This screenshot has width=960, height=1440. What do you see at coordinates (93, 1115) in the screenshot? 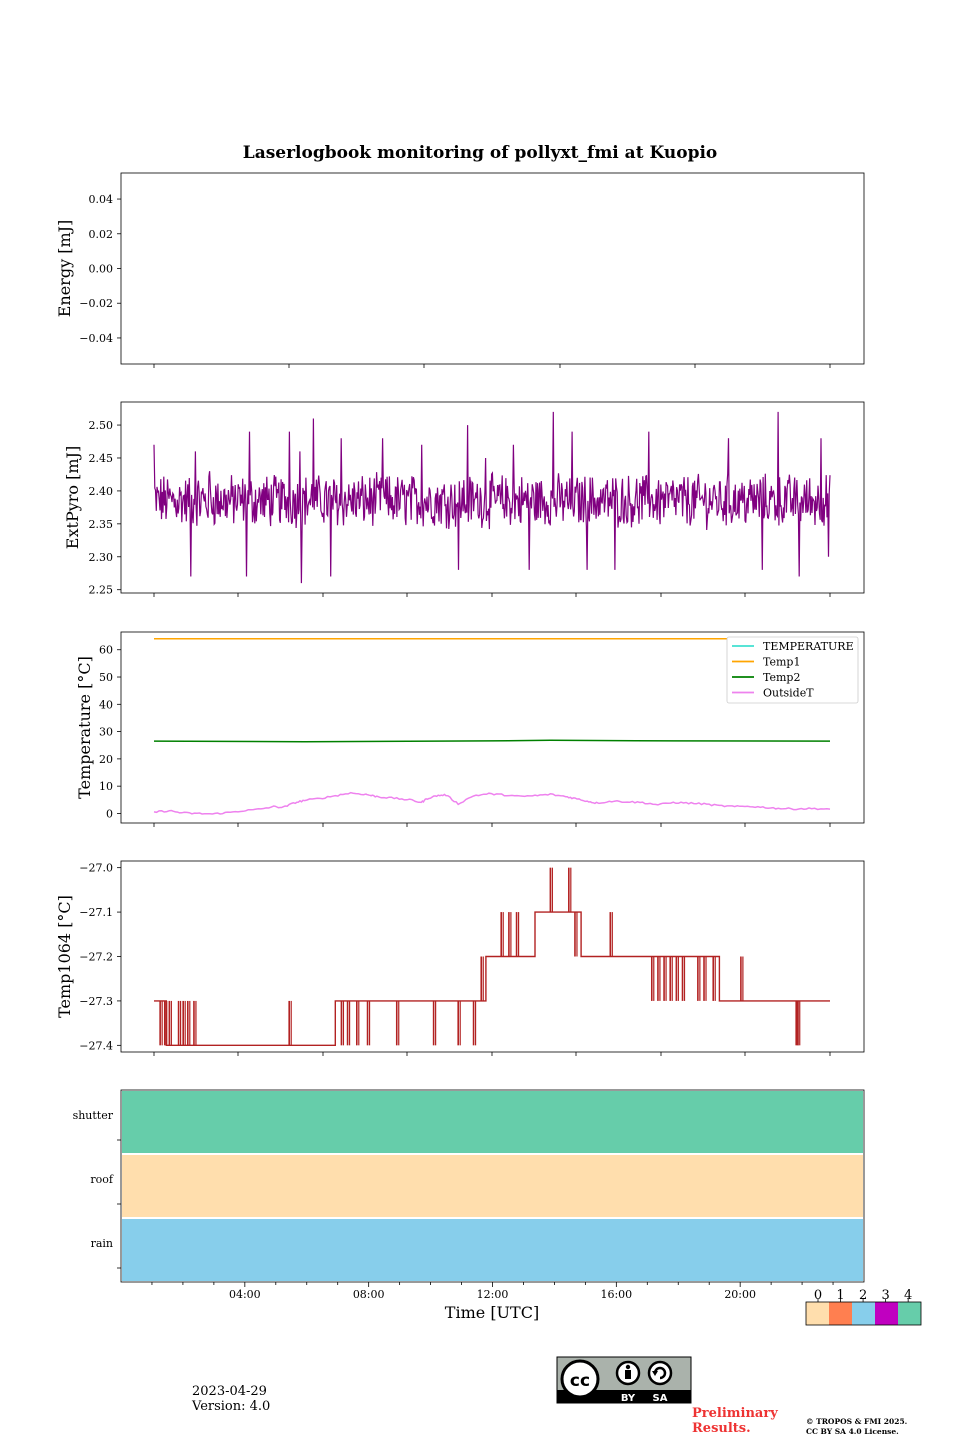
I see `row-label: shutter` at bounding box center [93, 1115].